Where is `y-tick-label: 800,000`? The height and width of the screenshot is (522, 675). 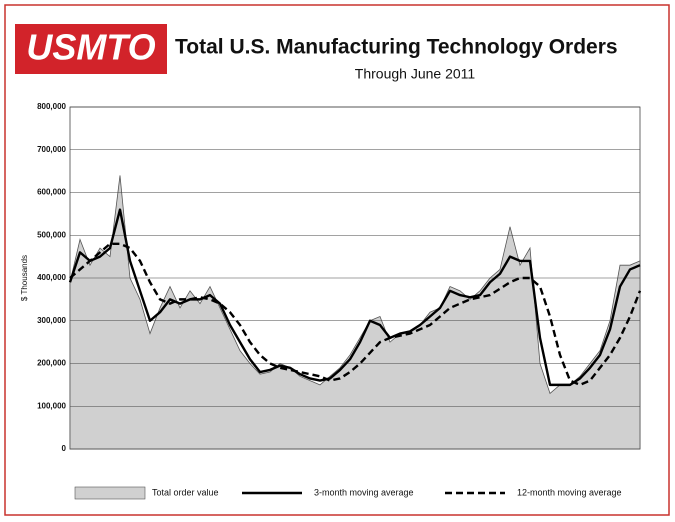 y-tick-label: 800,000 is located at coordinates (51, 106).